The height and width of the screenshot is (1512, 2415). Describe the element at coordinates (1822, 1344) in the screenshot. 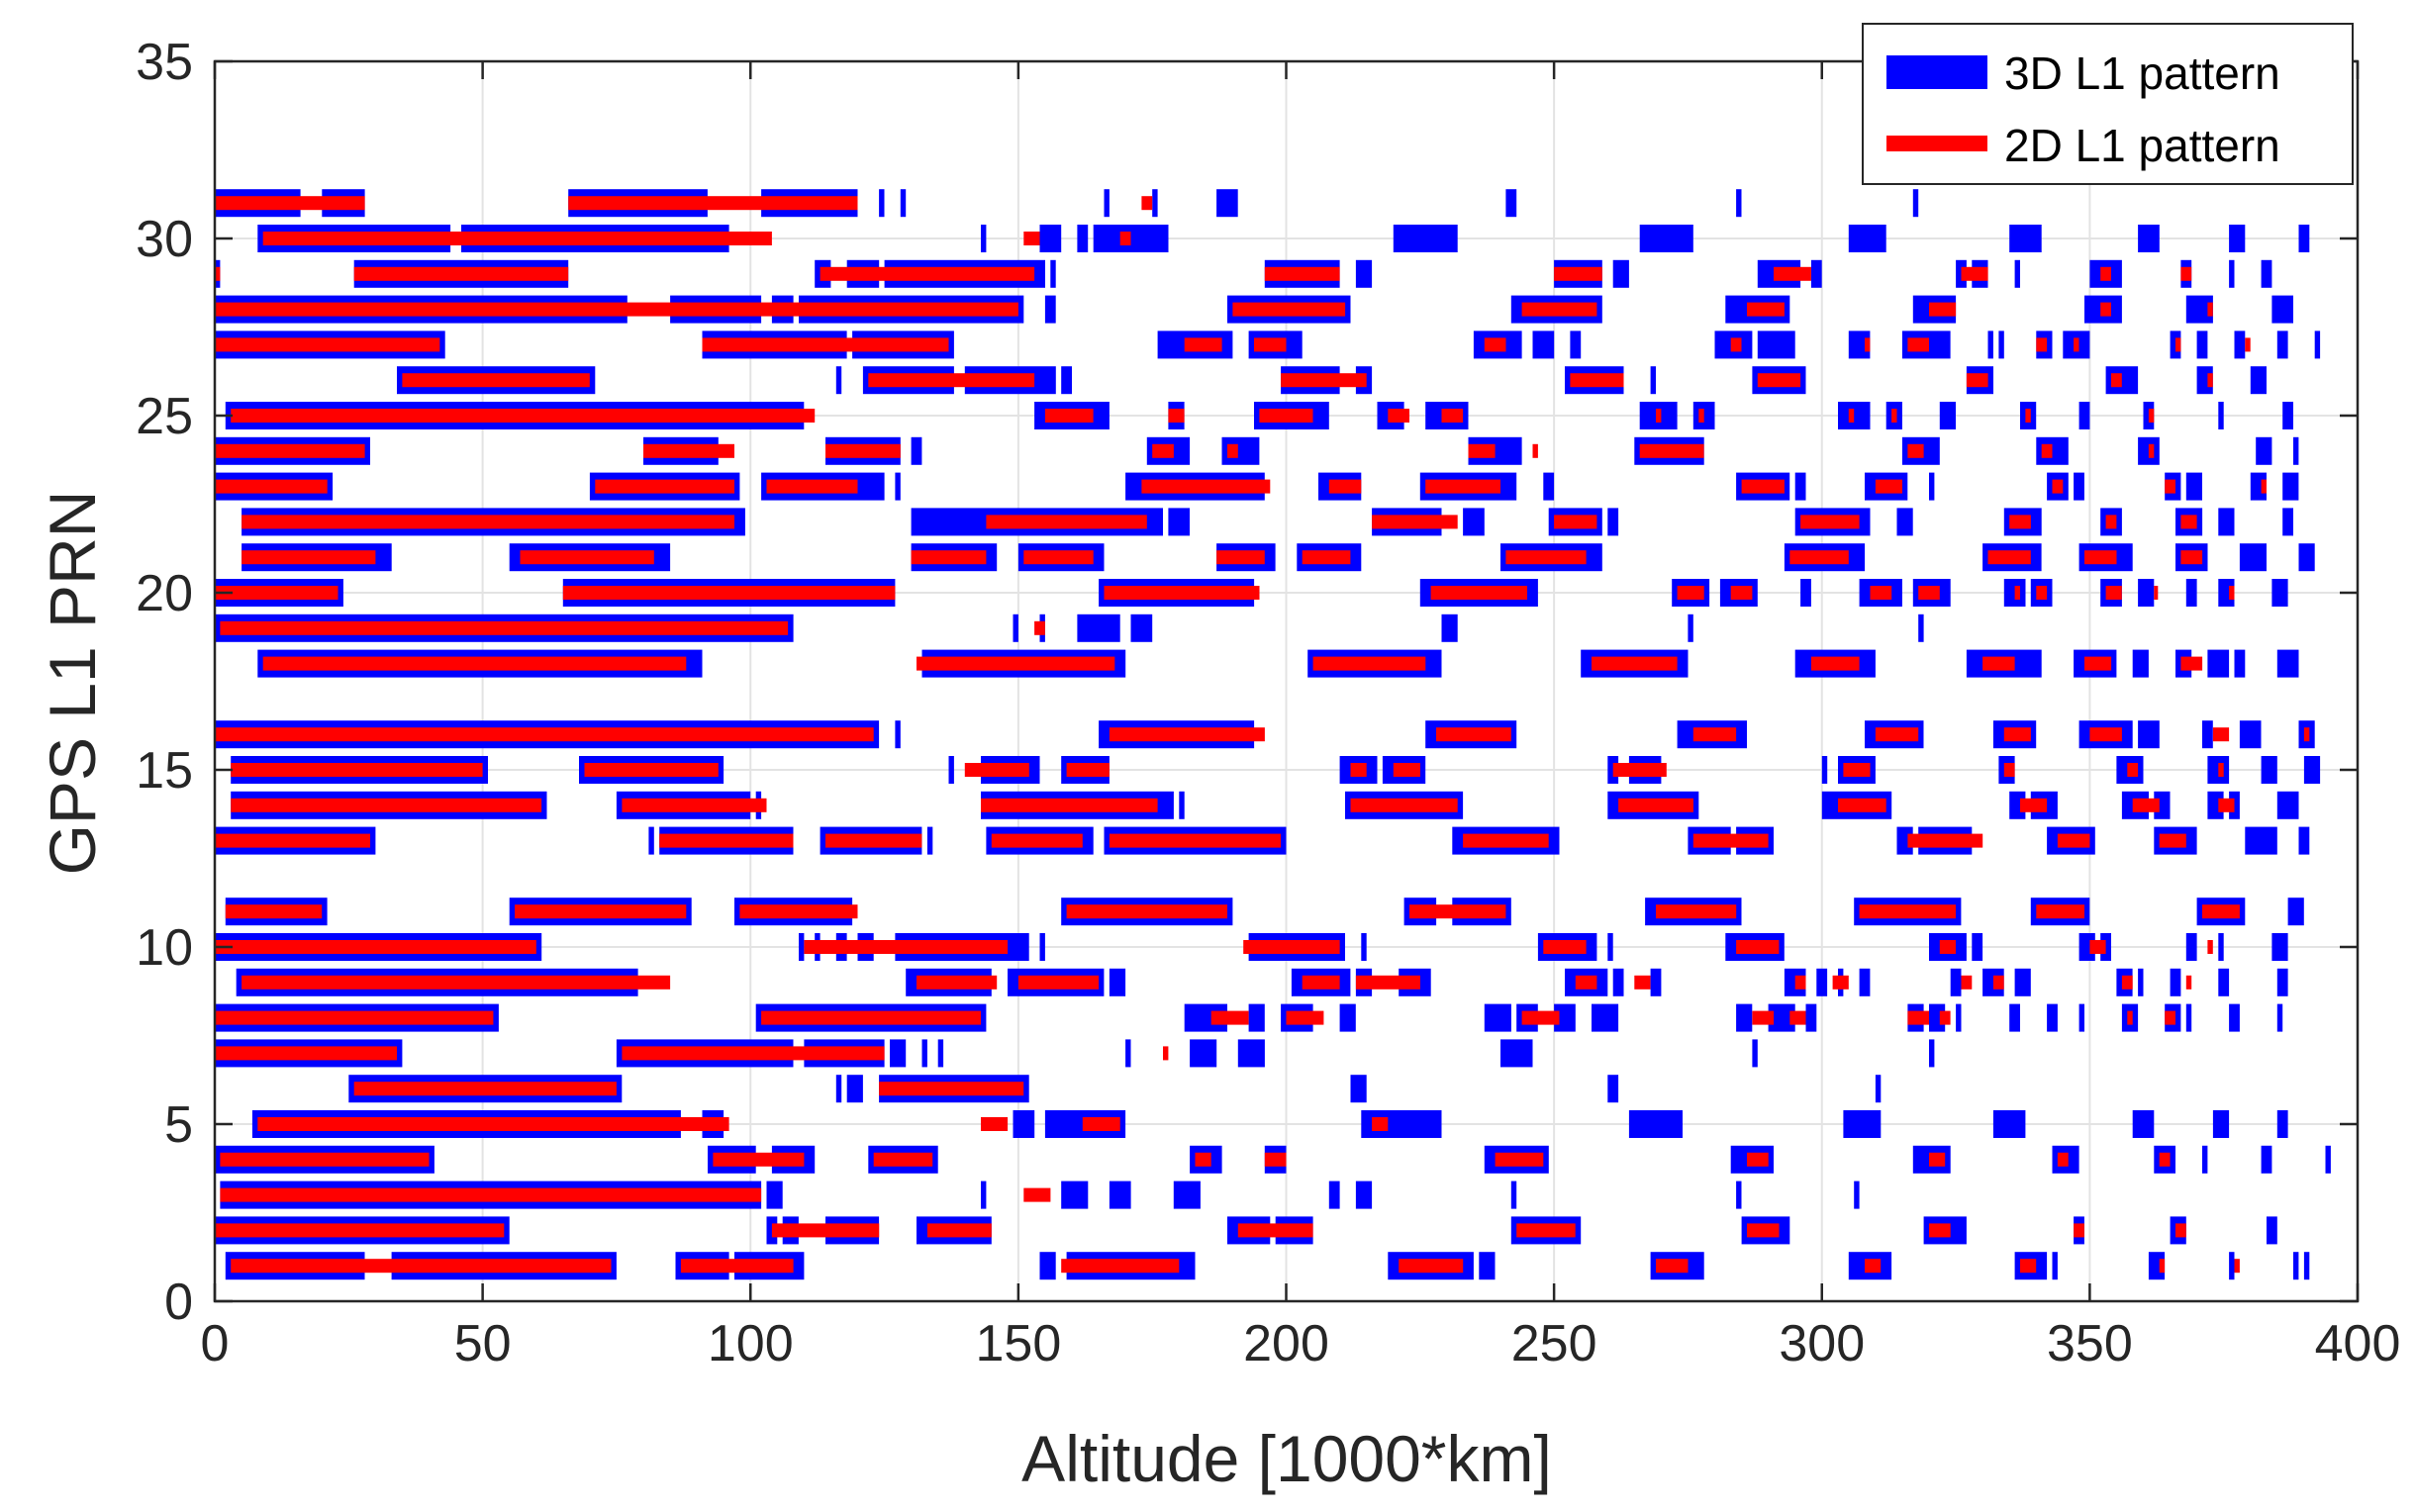

I see `x-tick-label: 300` at that location.